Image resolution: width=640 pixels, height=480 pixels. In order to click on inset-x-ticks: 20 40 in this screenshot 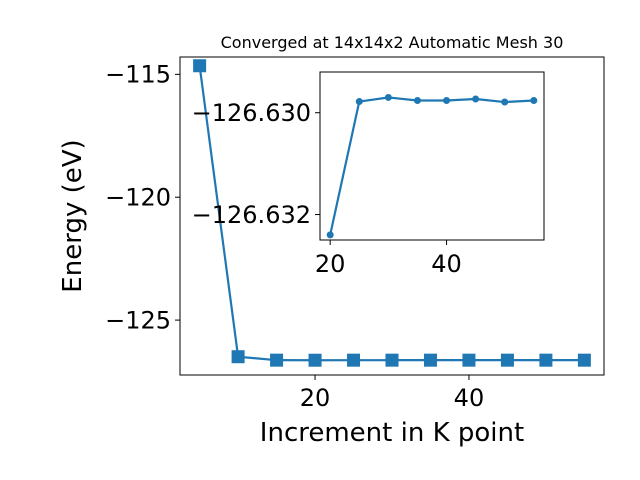, I will do `click(388, 259)`.